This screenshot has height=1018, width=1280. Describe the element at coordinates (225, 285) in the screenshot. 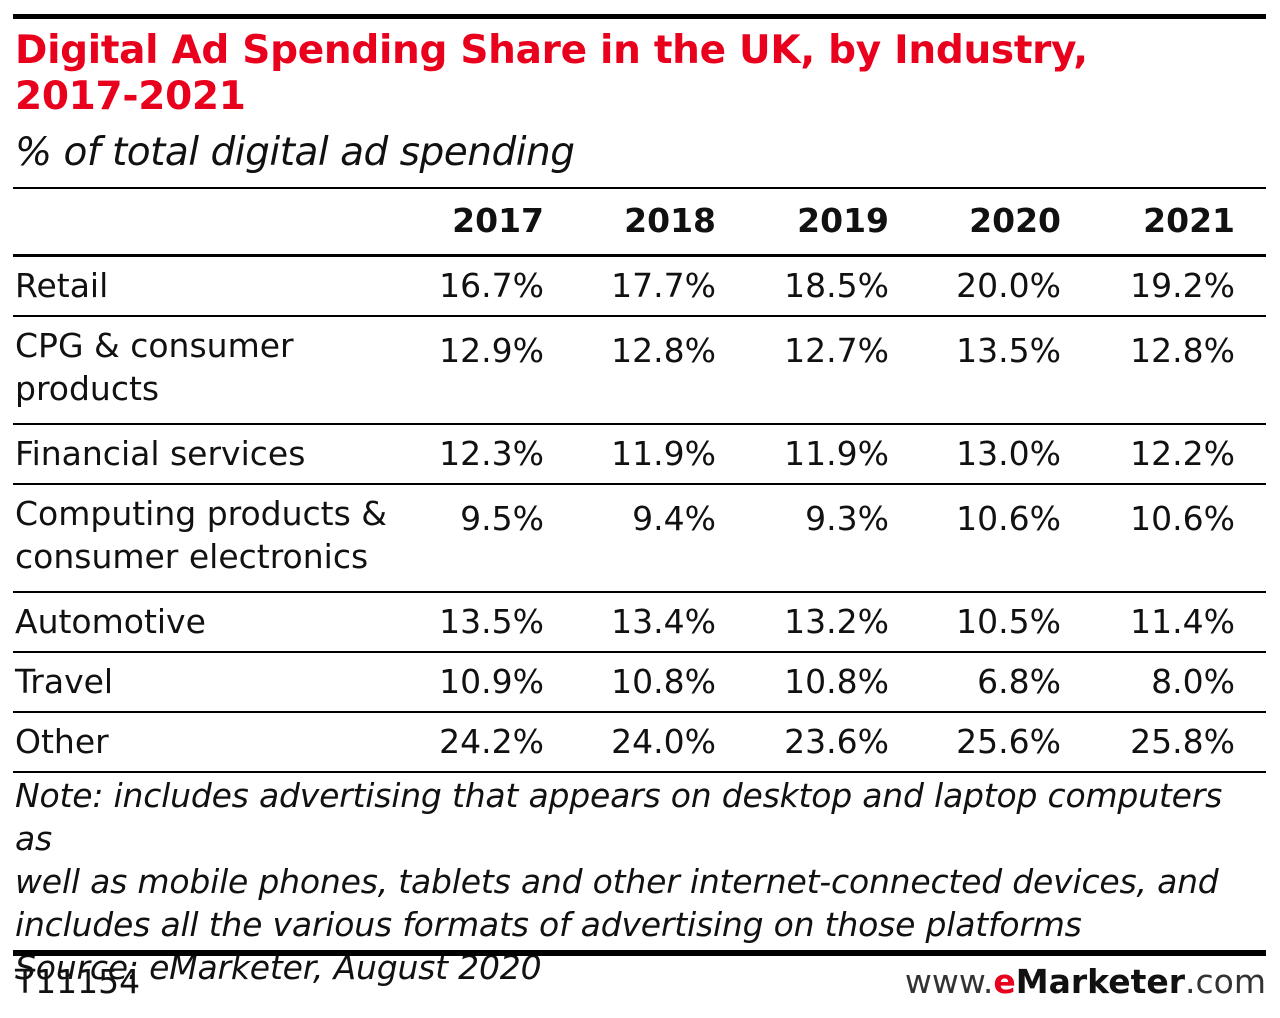

I see `row-label: Retail` at that location.